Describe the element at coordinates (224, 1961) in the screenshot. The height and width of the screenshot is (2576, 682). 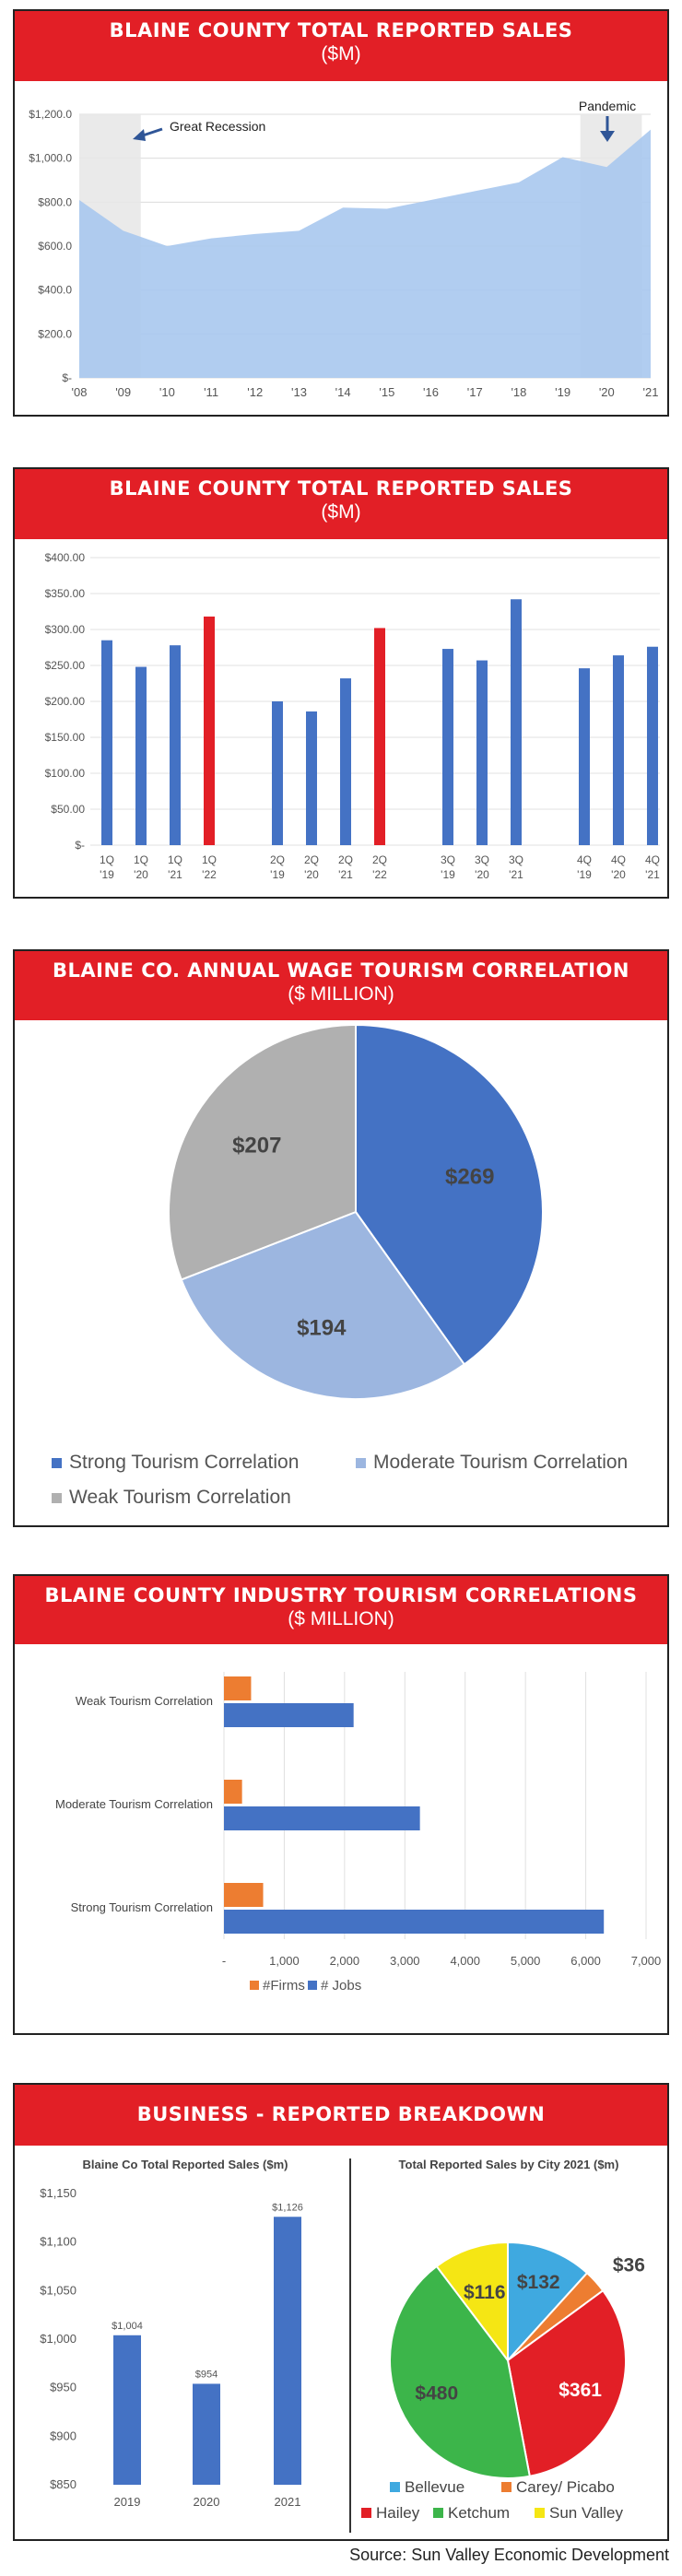
I see `x-tick-label: -` at that location.